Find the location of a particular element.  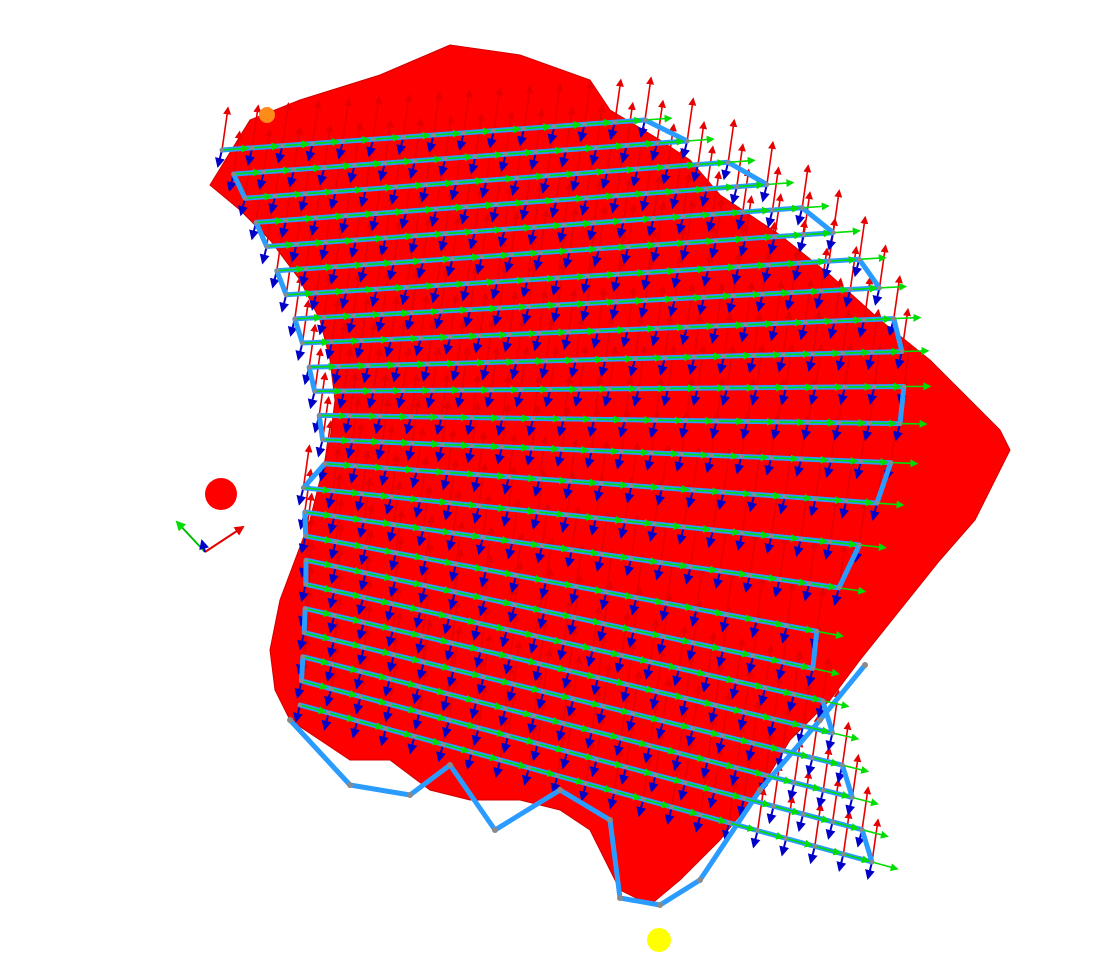

axis-gizmo is located at coordinates (210, 536).